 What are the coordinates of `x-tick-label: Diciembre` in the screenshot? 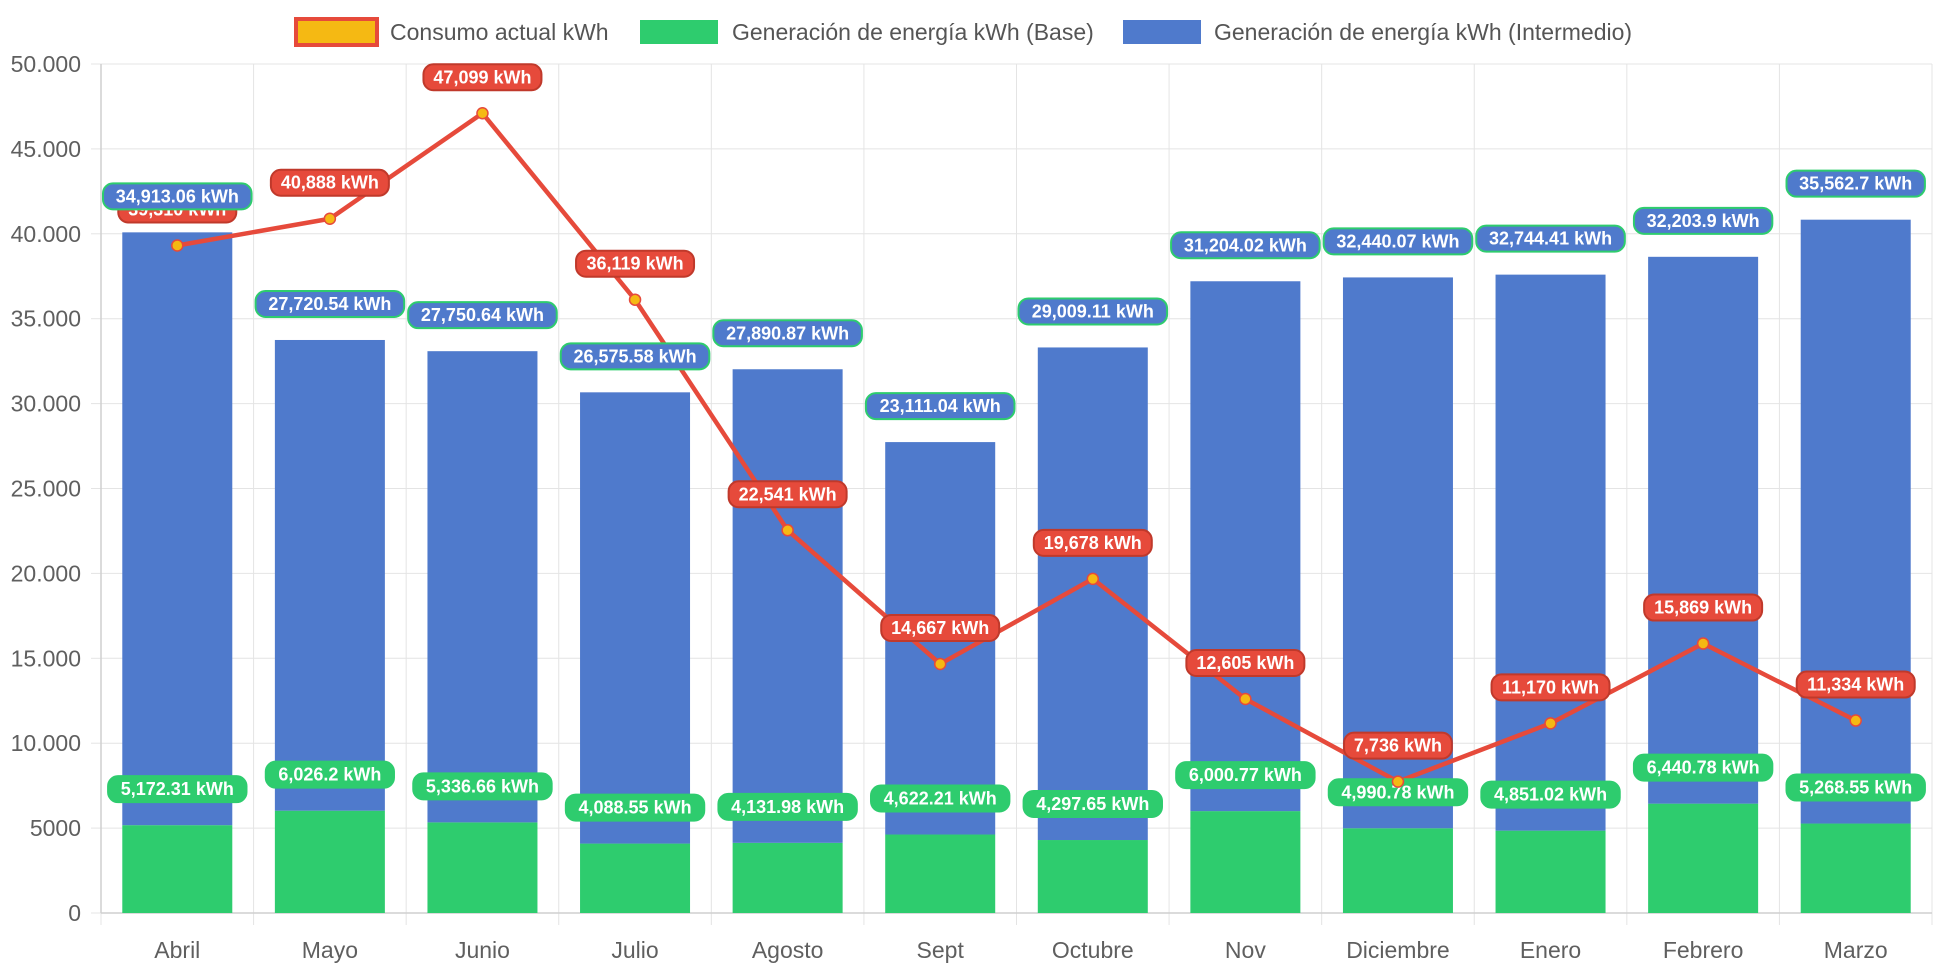 It's located at (1398, 950).